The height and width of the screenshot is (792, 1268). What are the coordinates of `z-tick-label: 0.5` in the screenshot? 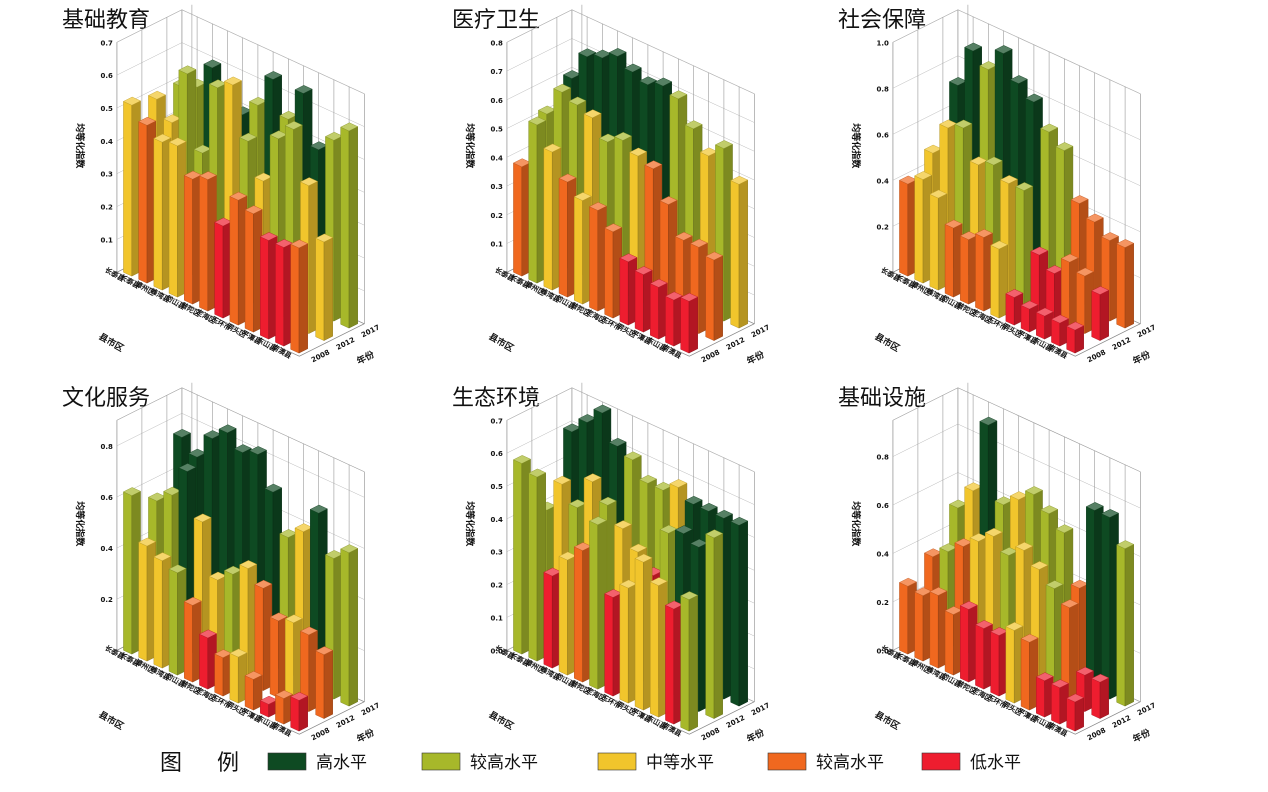 It's located at (496, 130).